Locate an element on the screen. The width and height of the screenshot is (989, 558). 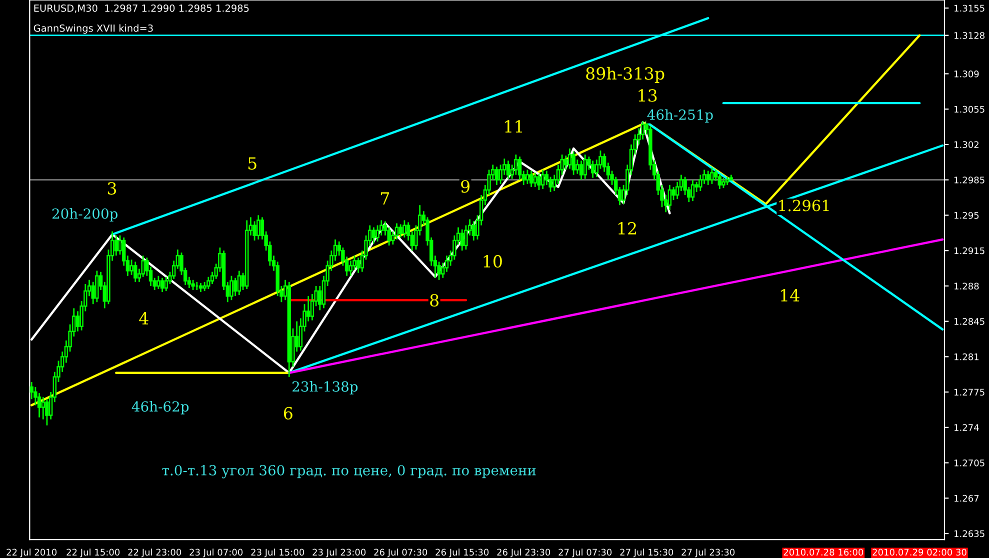
annotation: т.0-т.13 угол 360 град. по цене, 0 град. по времени is located at coordinates (349, 471).